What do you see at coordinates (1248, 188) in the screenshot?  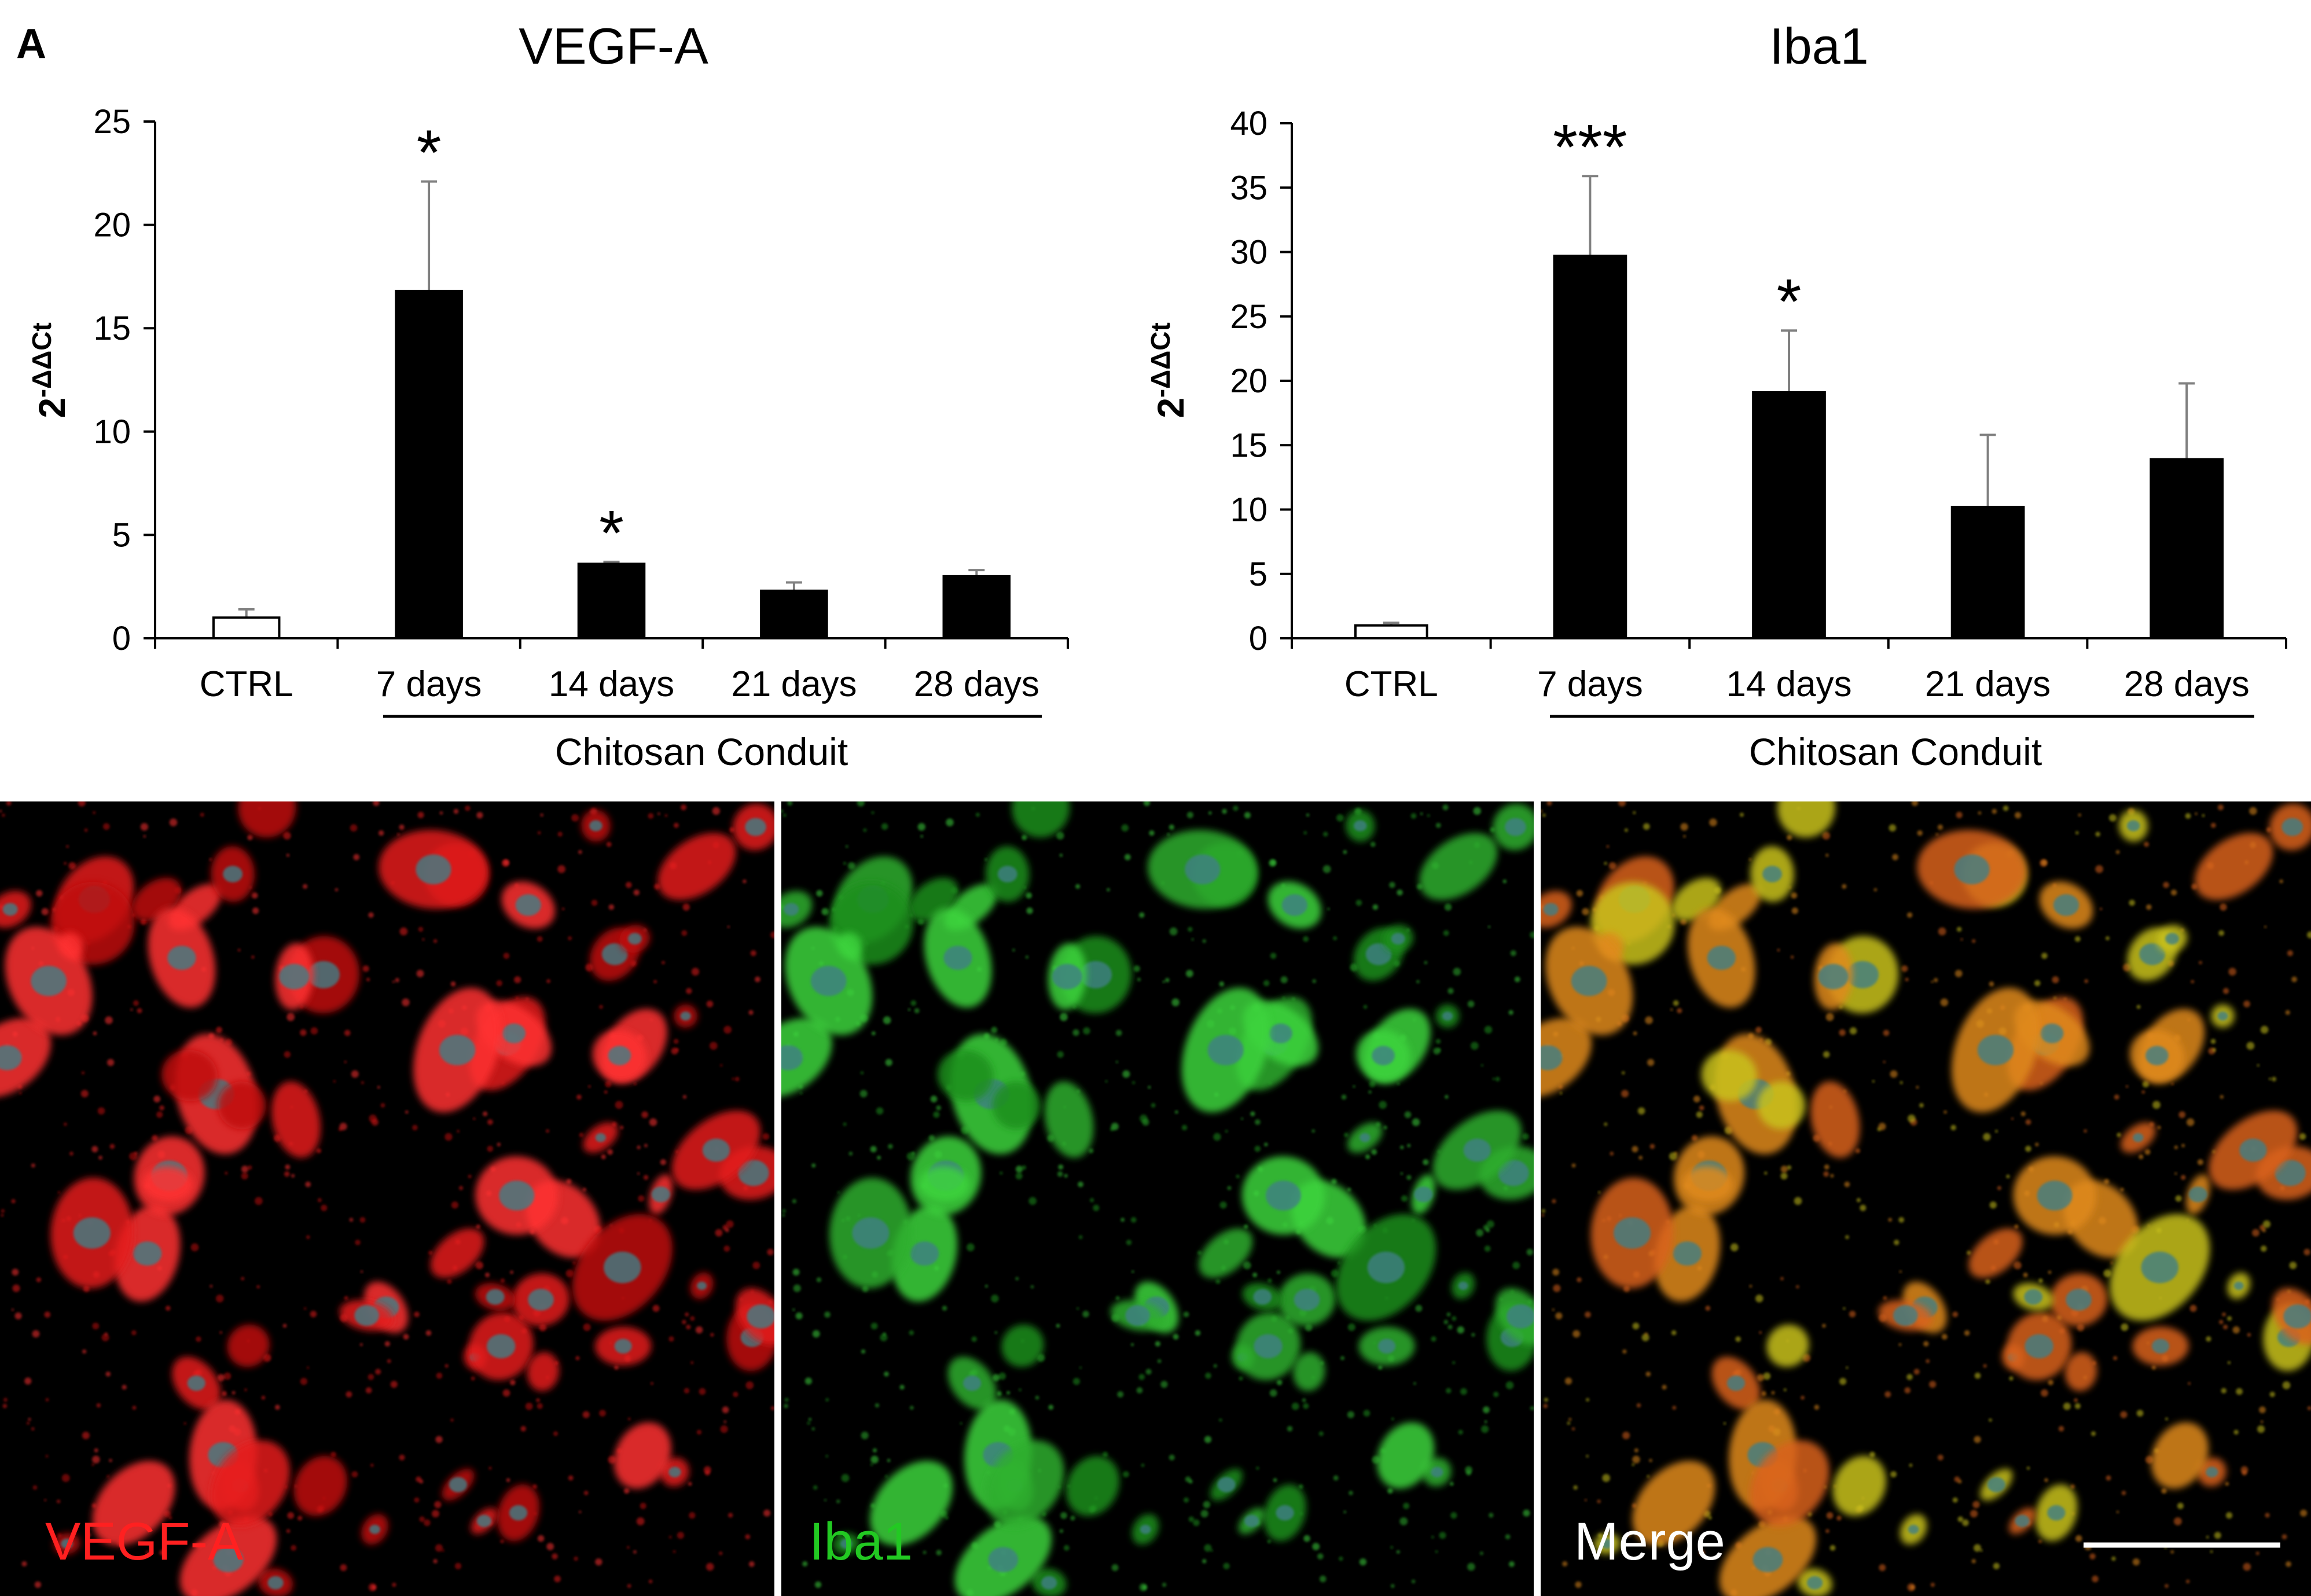 I see `y-tick-label: 35` at bounding box center [1248, 188].